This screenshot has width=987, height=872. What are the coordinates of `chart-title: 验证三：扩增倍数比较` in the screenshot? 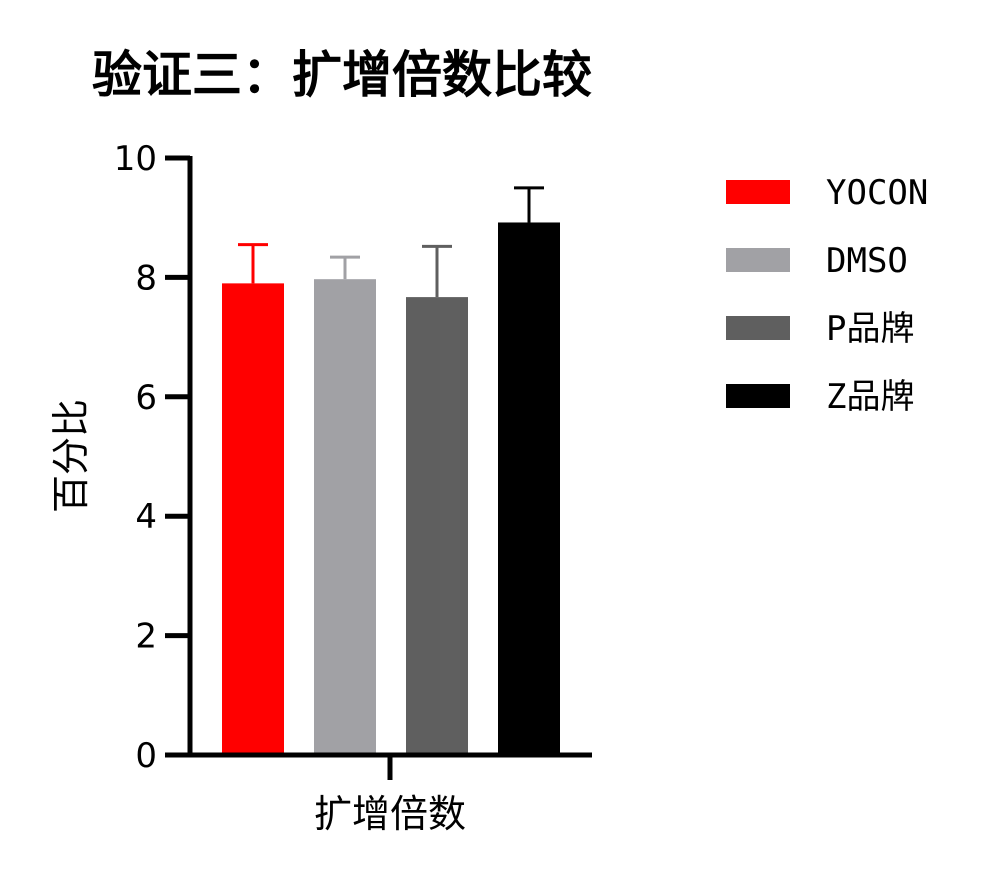 It's located at (342, 75).